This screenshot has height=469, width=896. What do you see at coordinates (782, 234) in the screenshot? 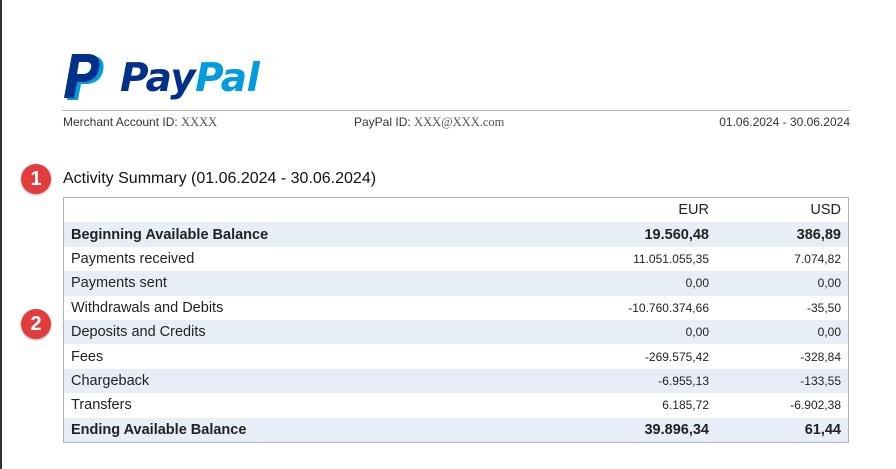
I see `usd-value: 386,89` at bounding box center [782, 234].